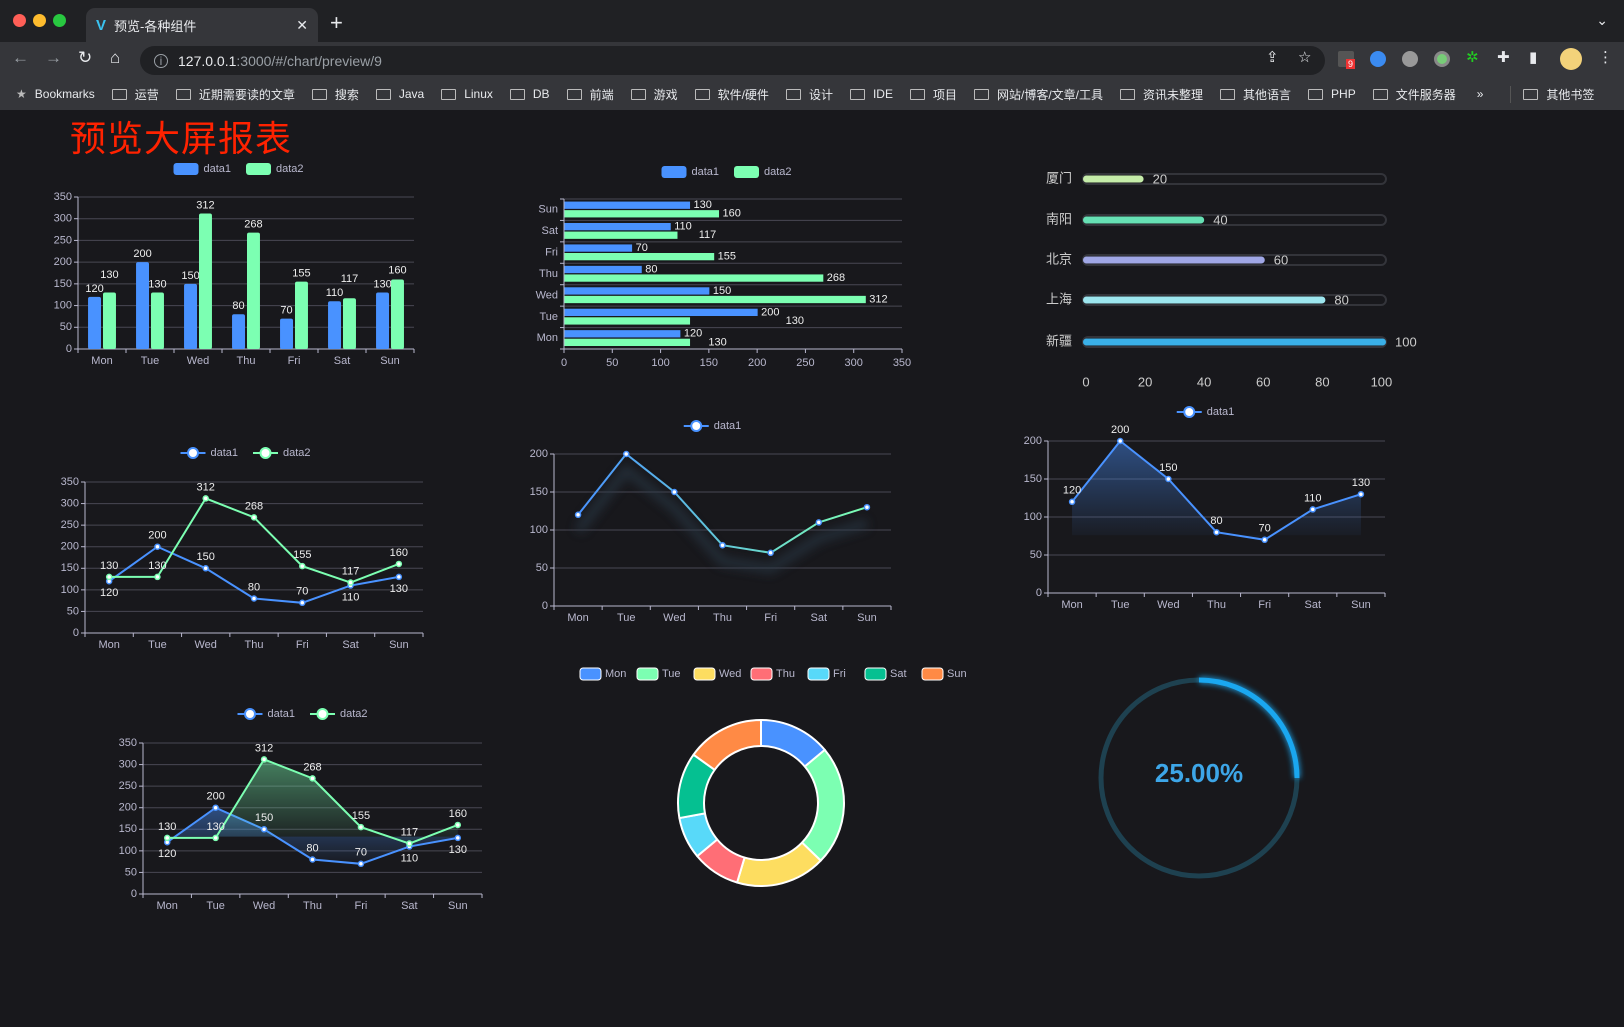 This screenshot has height=1027, width=1624. Describe the element at coordinates (193, 453) in the screenshot. I see `legend-marker-icon` at that location.